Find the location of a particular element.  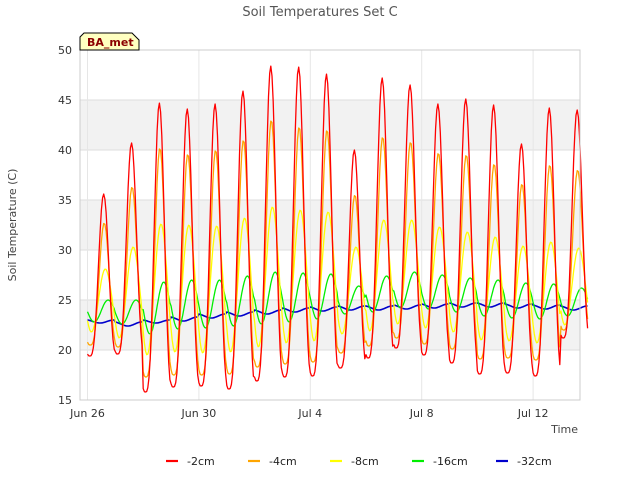

site-label-box: BA_met is located at coordinates (109, 41).